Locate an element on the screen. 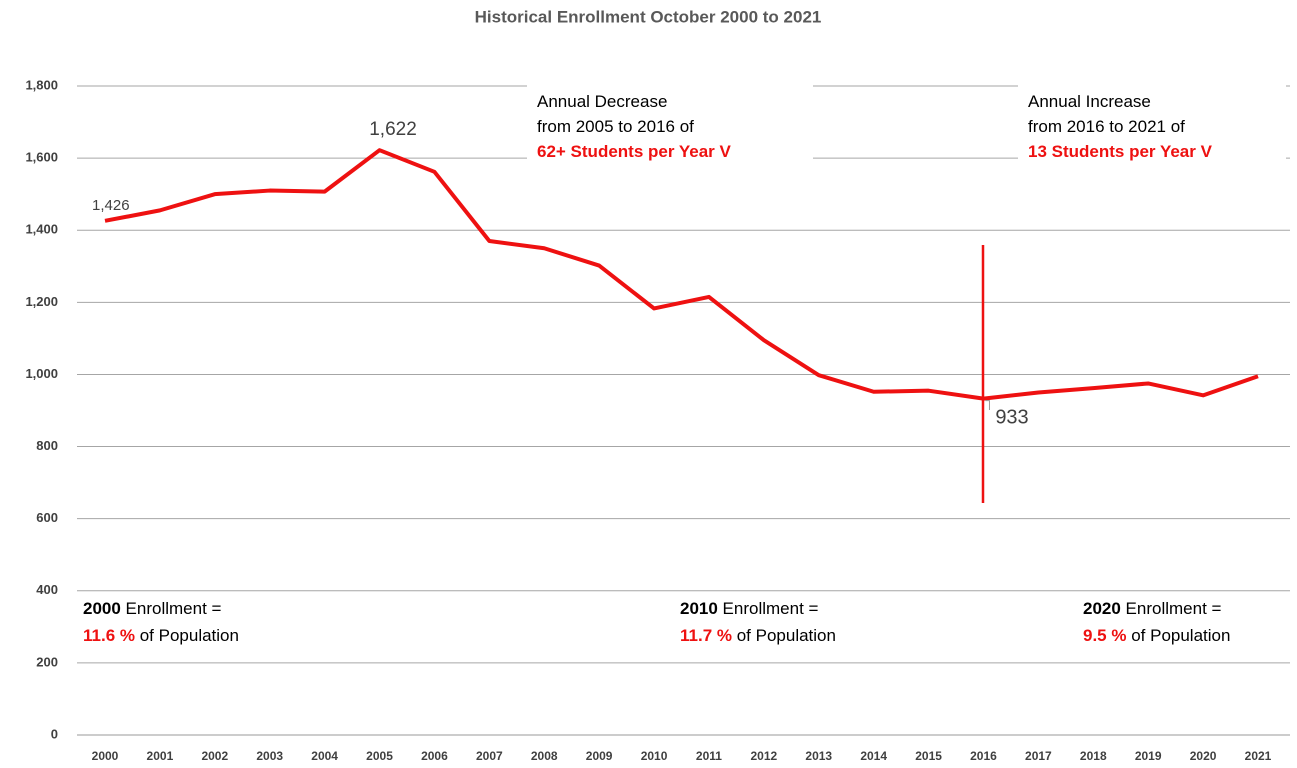 The image size is (1297, 768). annotation-text: 13 Students per Year V is located at coordinates (1120, 151).